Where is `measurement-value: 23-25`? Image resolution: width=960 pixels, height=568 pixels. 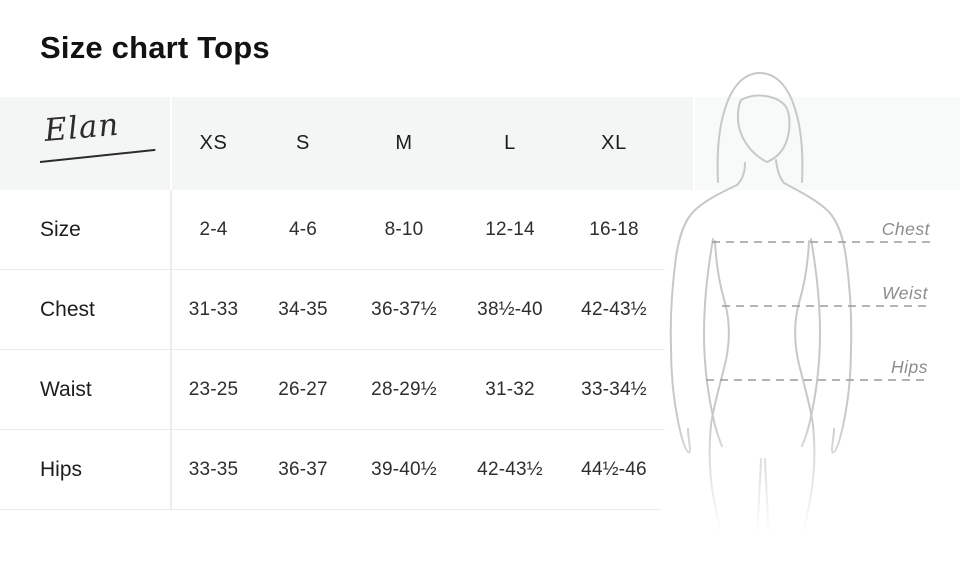 measurement-value: 23-25 is located at coordinates (213, 389).